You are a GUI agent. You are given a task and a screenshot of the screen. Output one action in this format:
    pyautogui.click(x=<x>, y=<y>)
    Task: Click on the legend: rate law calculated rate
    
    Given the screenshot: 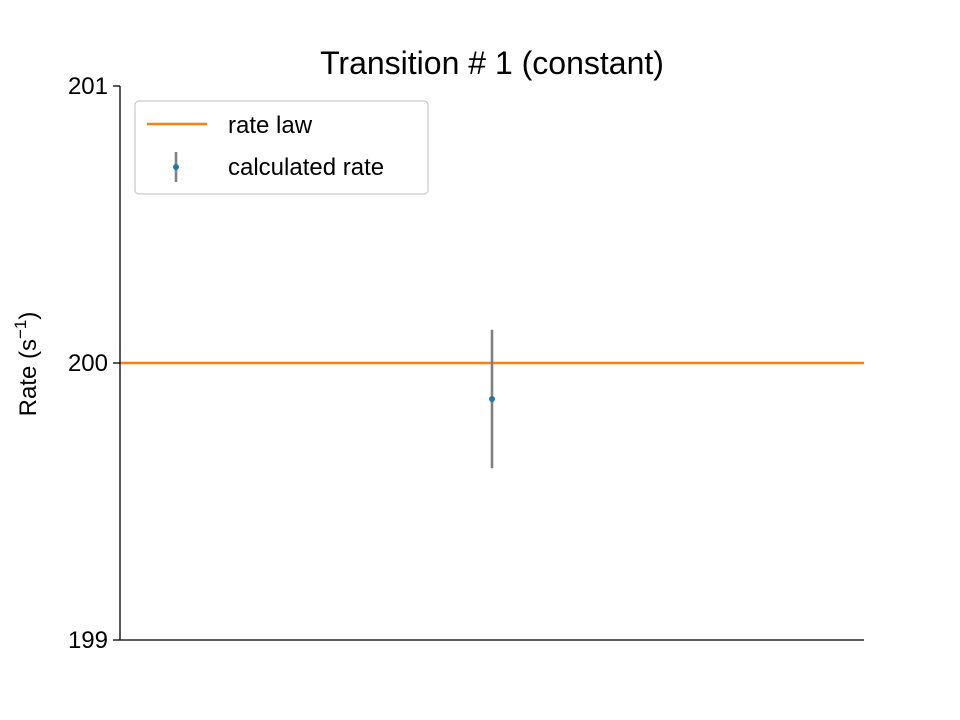 What is the action you would take?
    pyautogui.click(x=281, y=147)
    